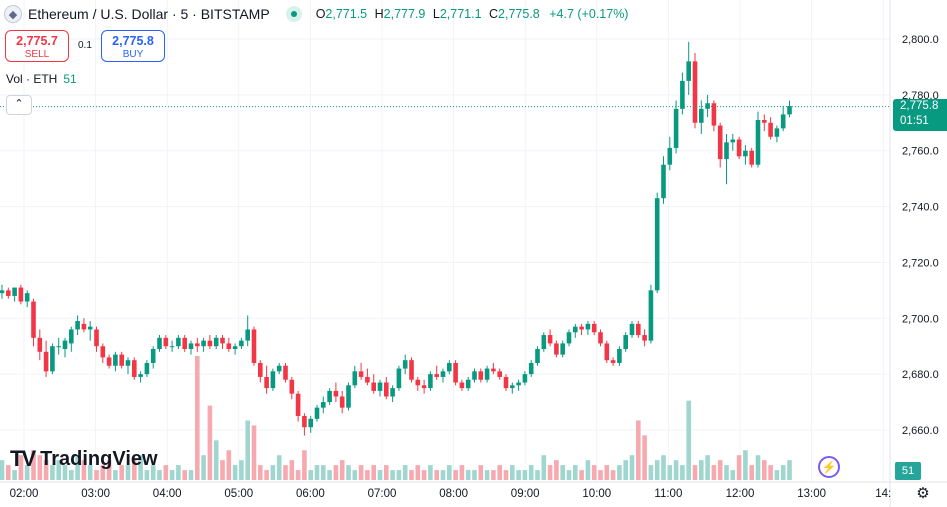  I want to click on time-tick-label: 08:00, so click(453, 494).